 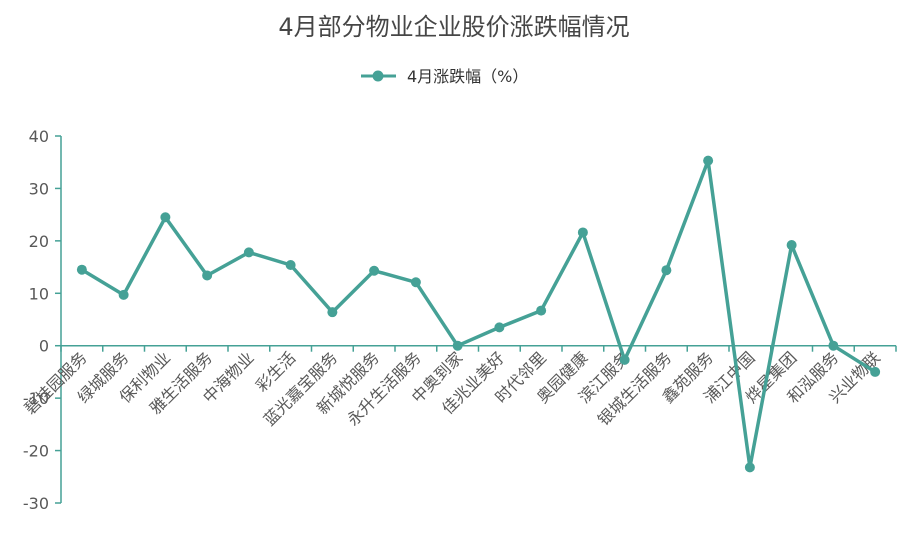 What do you see at coordinates (39, 188) in the screenshot?
I see `y-tick-label: 30` at bounding box center [39, 188].